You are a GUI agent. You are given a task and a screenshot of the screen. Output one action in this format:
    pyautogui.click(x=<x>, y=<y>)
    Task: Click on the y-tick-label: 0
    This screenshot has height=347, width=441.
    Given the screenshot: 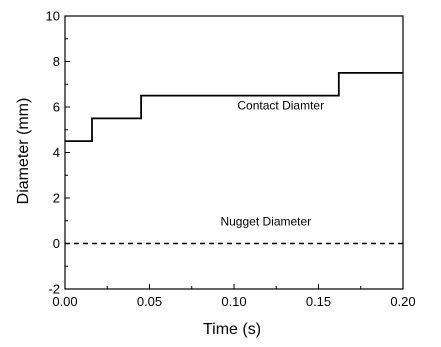 What is the action you would take?
    pyautogui.click(x=56, y=243)
    